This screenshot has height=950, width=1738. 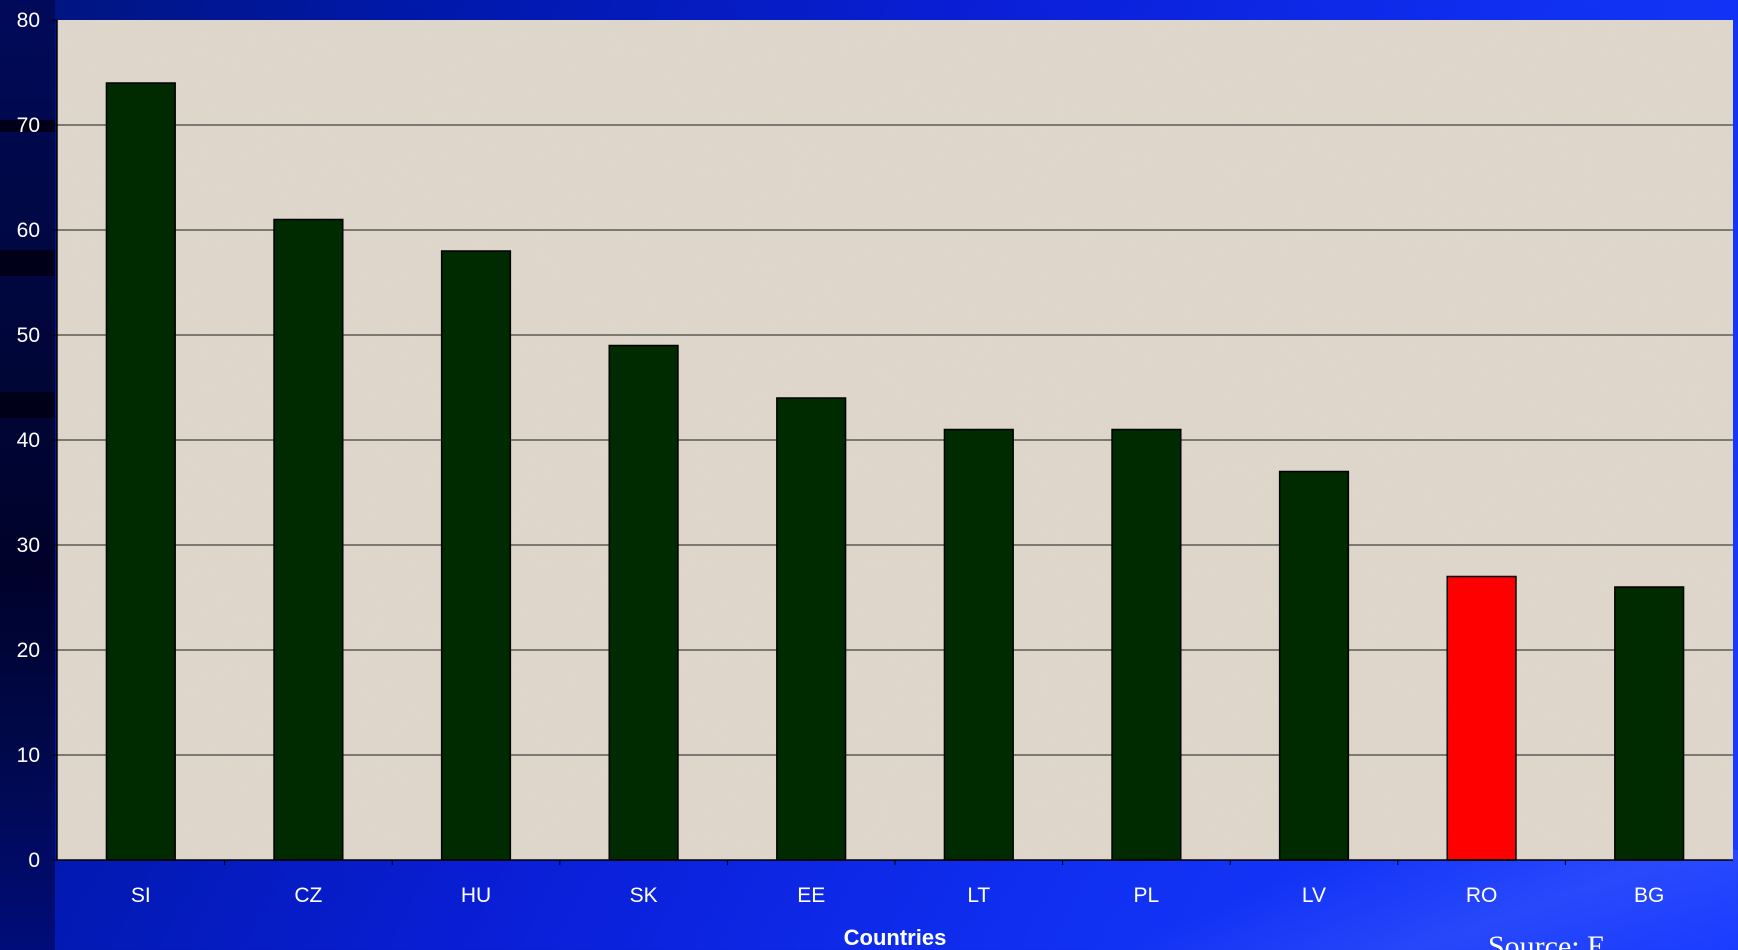 What do you see at coordinates (28, 545) in the screenshot?
I see `y-tick-label: 30` at bounding box center [28, 545].